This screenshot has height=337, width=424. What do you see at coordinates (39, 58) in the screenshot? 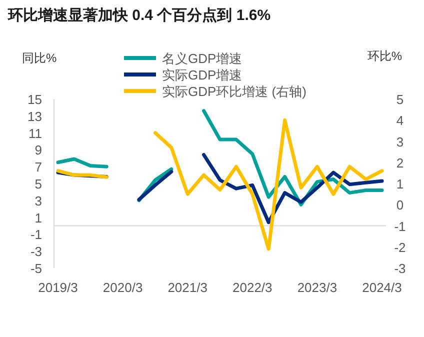
I see `y-axis-title: 同比%` at bounding box center [39, 58].